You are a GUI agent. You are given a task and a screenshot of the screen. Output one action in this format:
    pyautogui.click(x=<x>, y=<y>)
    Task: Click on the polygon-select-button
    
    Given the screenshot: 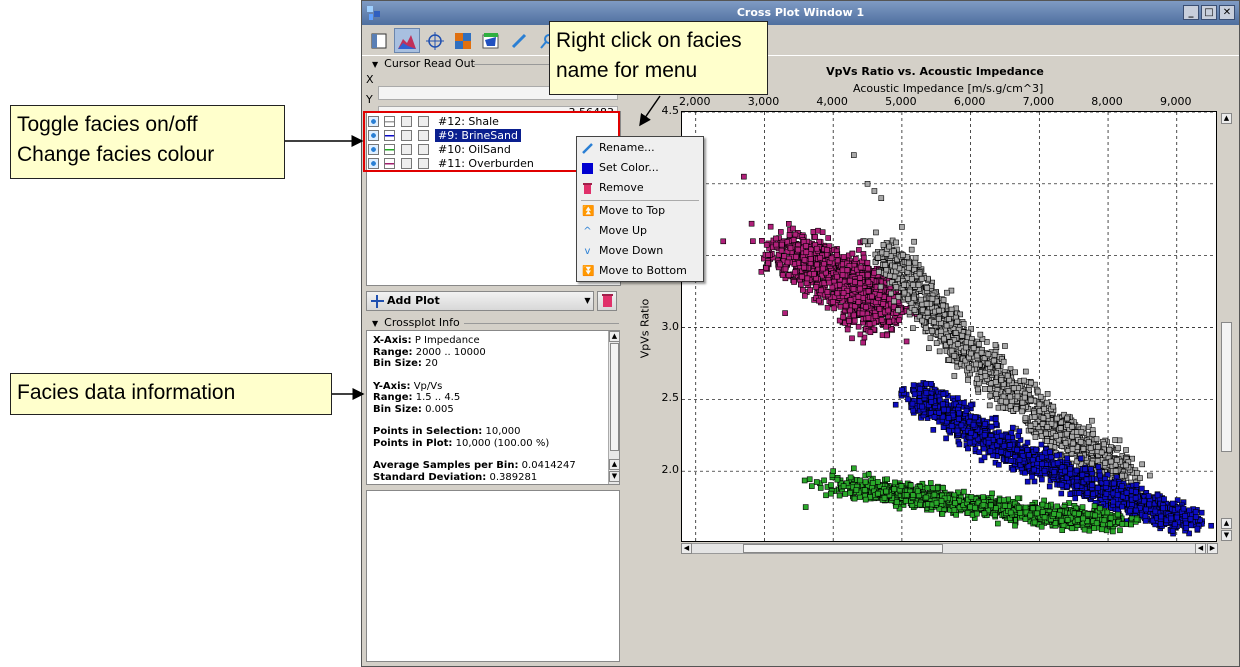 What is the action you would take?
    pyautogui.click(x=491, y=40)
    